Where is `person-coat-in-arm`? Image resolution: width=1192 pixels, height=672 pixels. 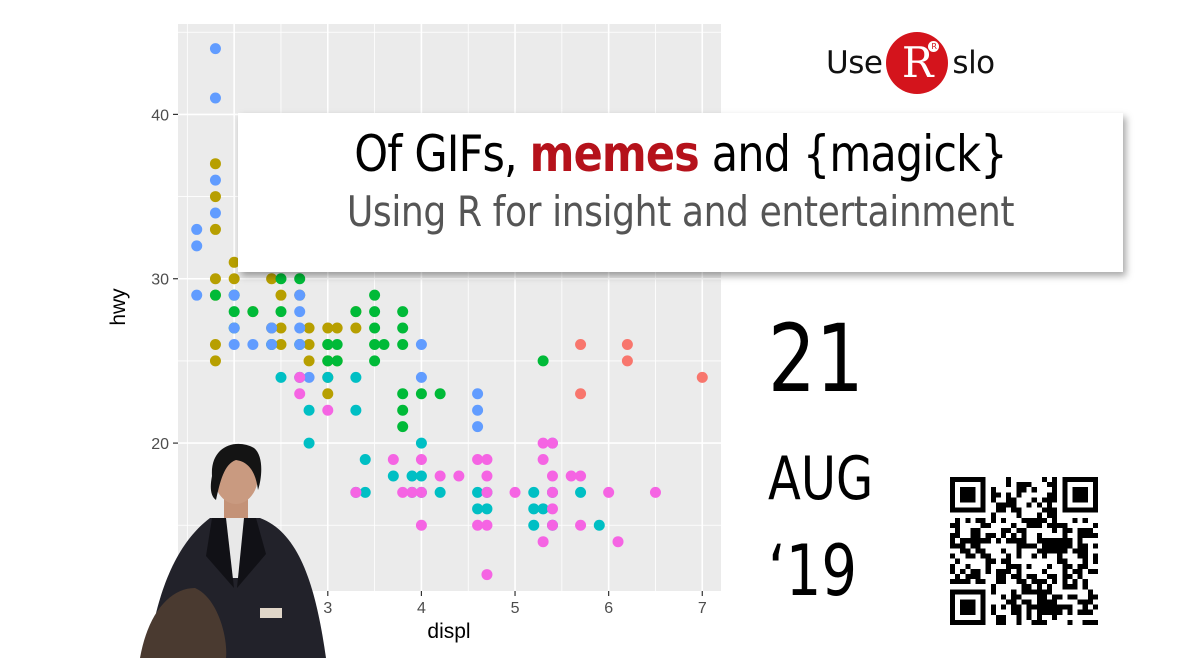 person-coat-in-arm is located at coordinates (183, 623).